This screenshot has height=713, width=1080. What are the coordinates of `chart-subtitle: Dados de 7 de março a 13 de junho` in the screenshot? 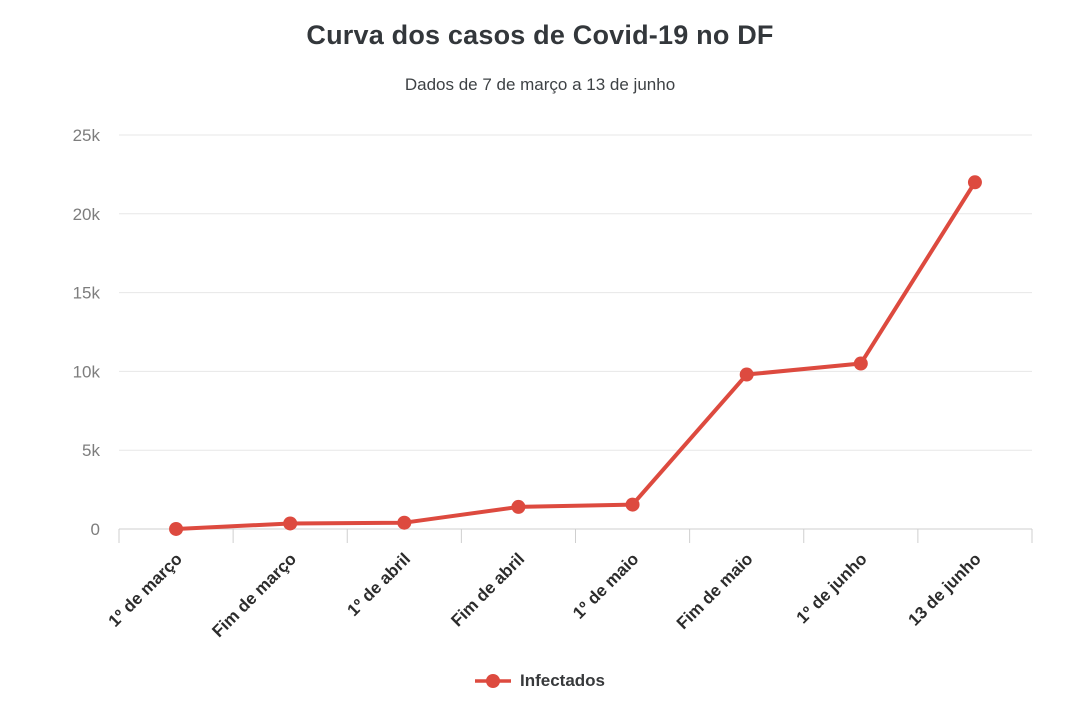 It's located at (540, 84).